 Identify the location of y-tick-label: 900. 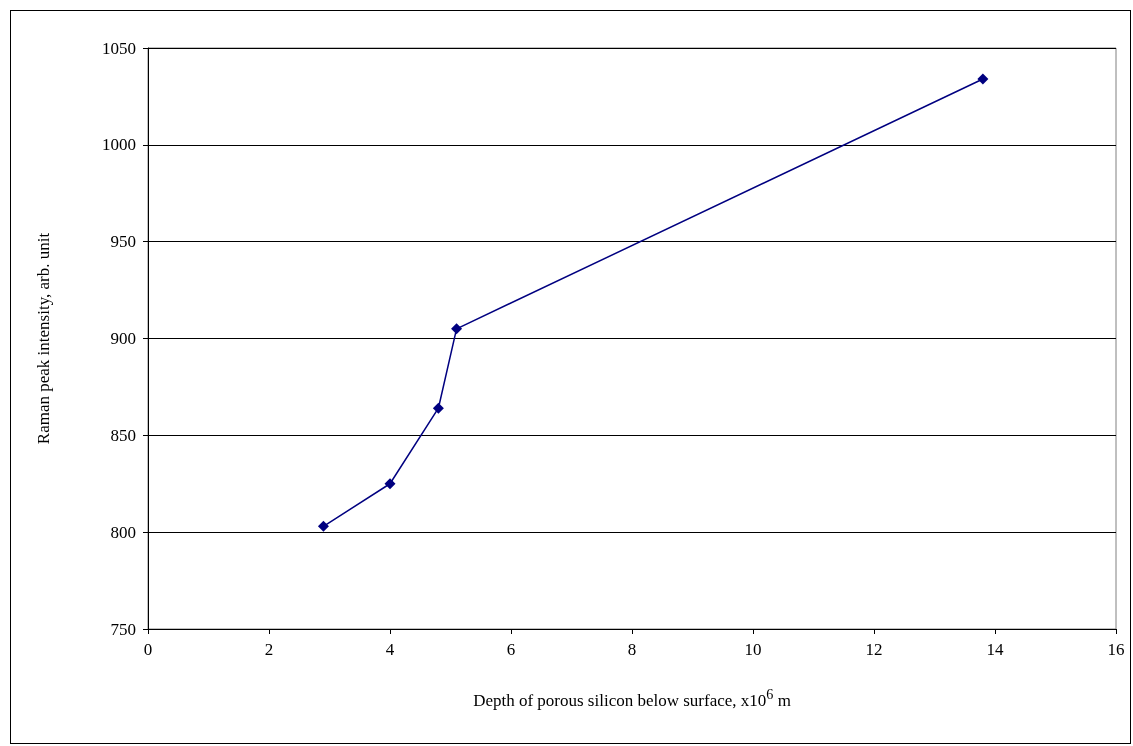
(123, 338).